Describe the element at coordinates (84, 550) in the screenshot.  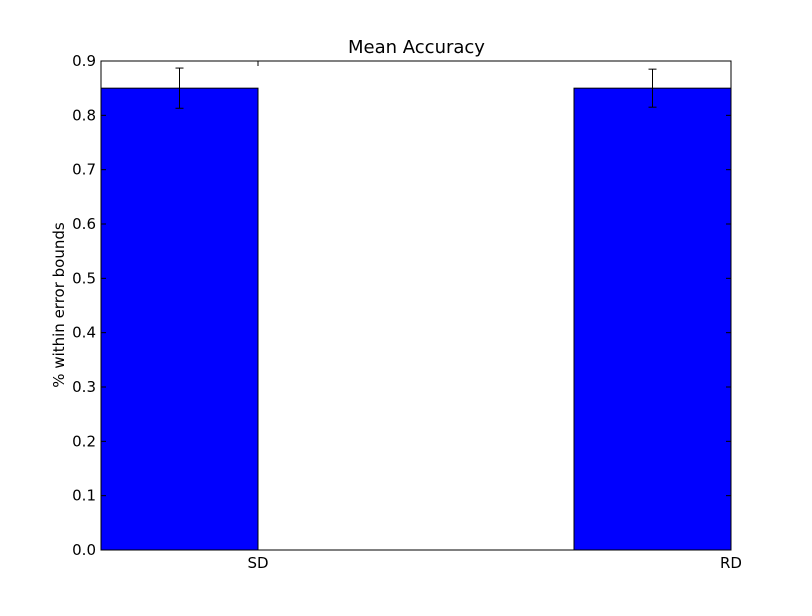
I see `y-tick-label: 0.0` at that location.